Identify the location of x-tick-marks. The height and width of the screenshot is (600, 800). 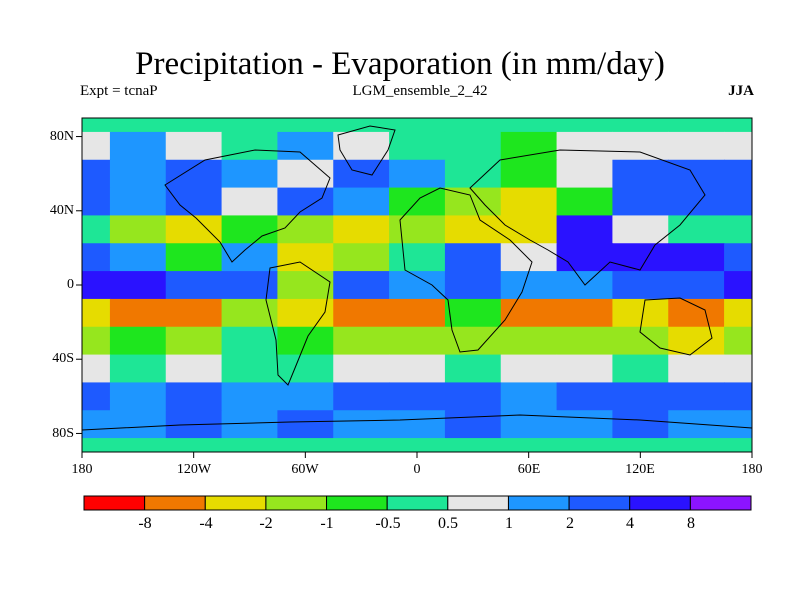
(417, 455).